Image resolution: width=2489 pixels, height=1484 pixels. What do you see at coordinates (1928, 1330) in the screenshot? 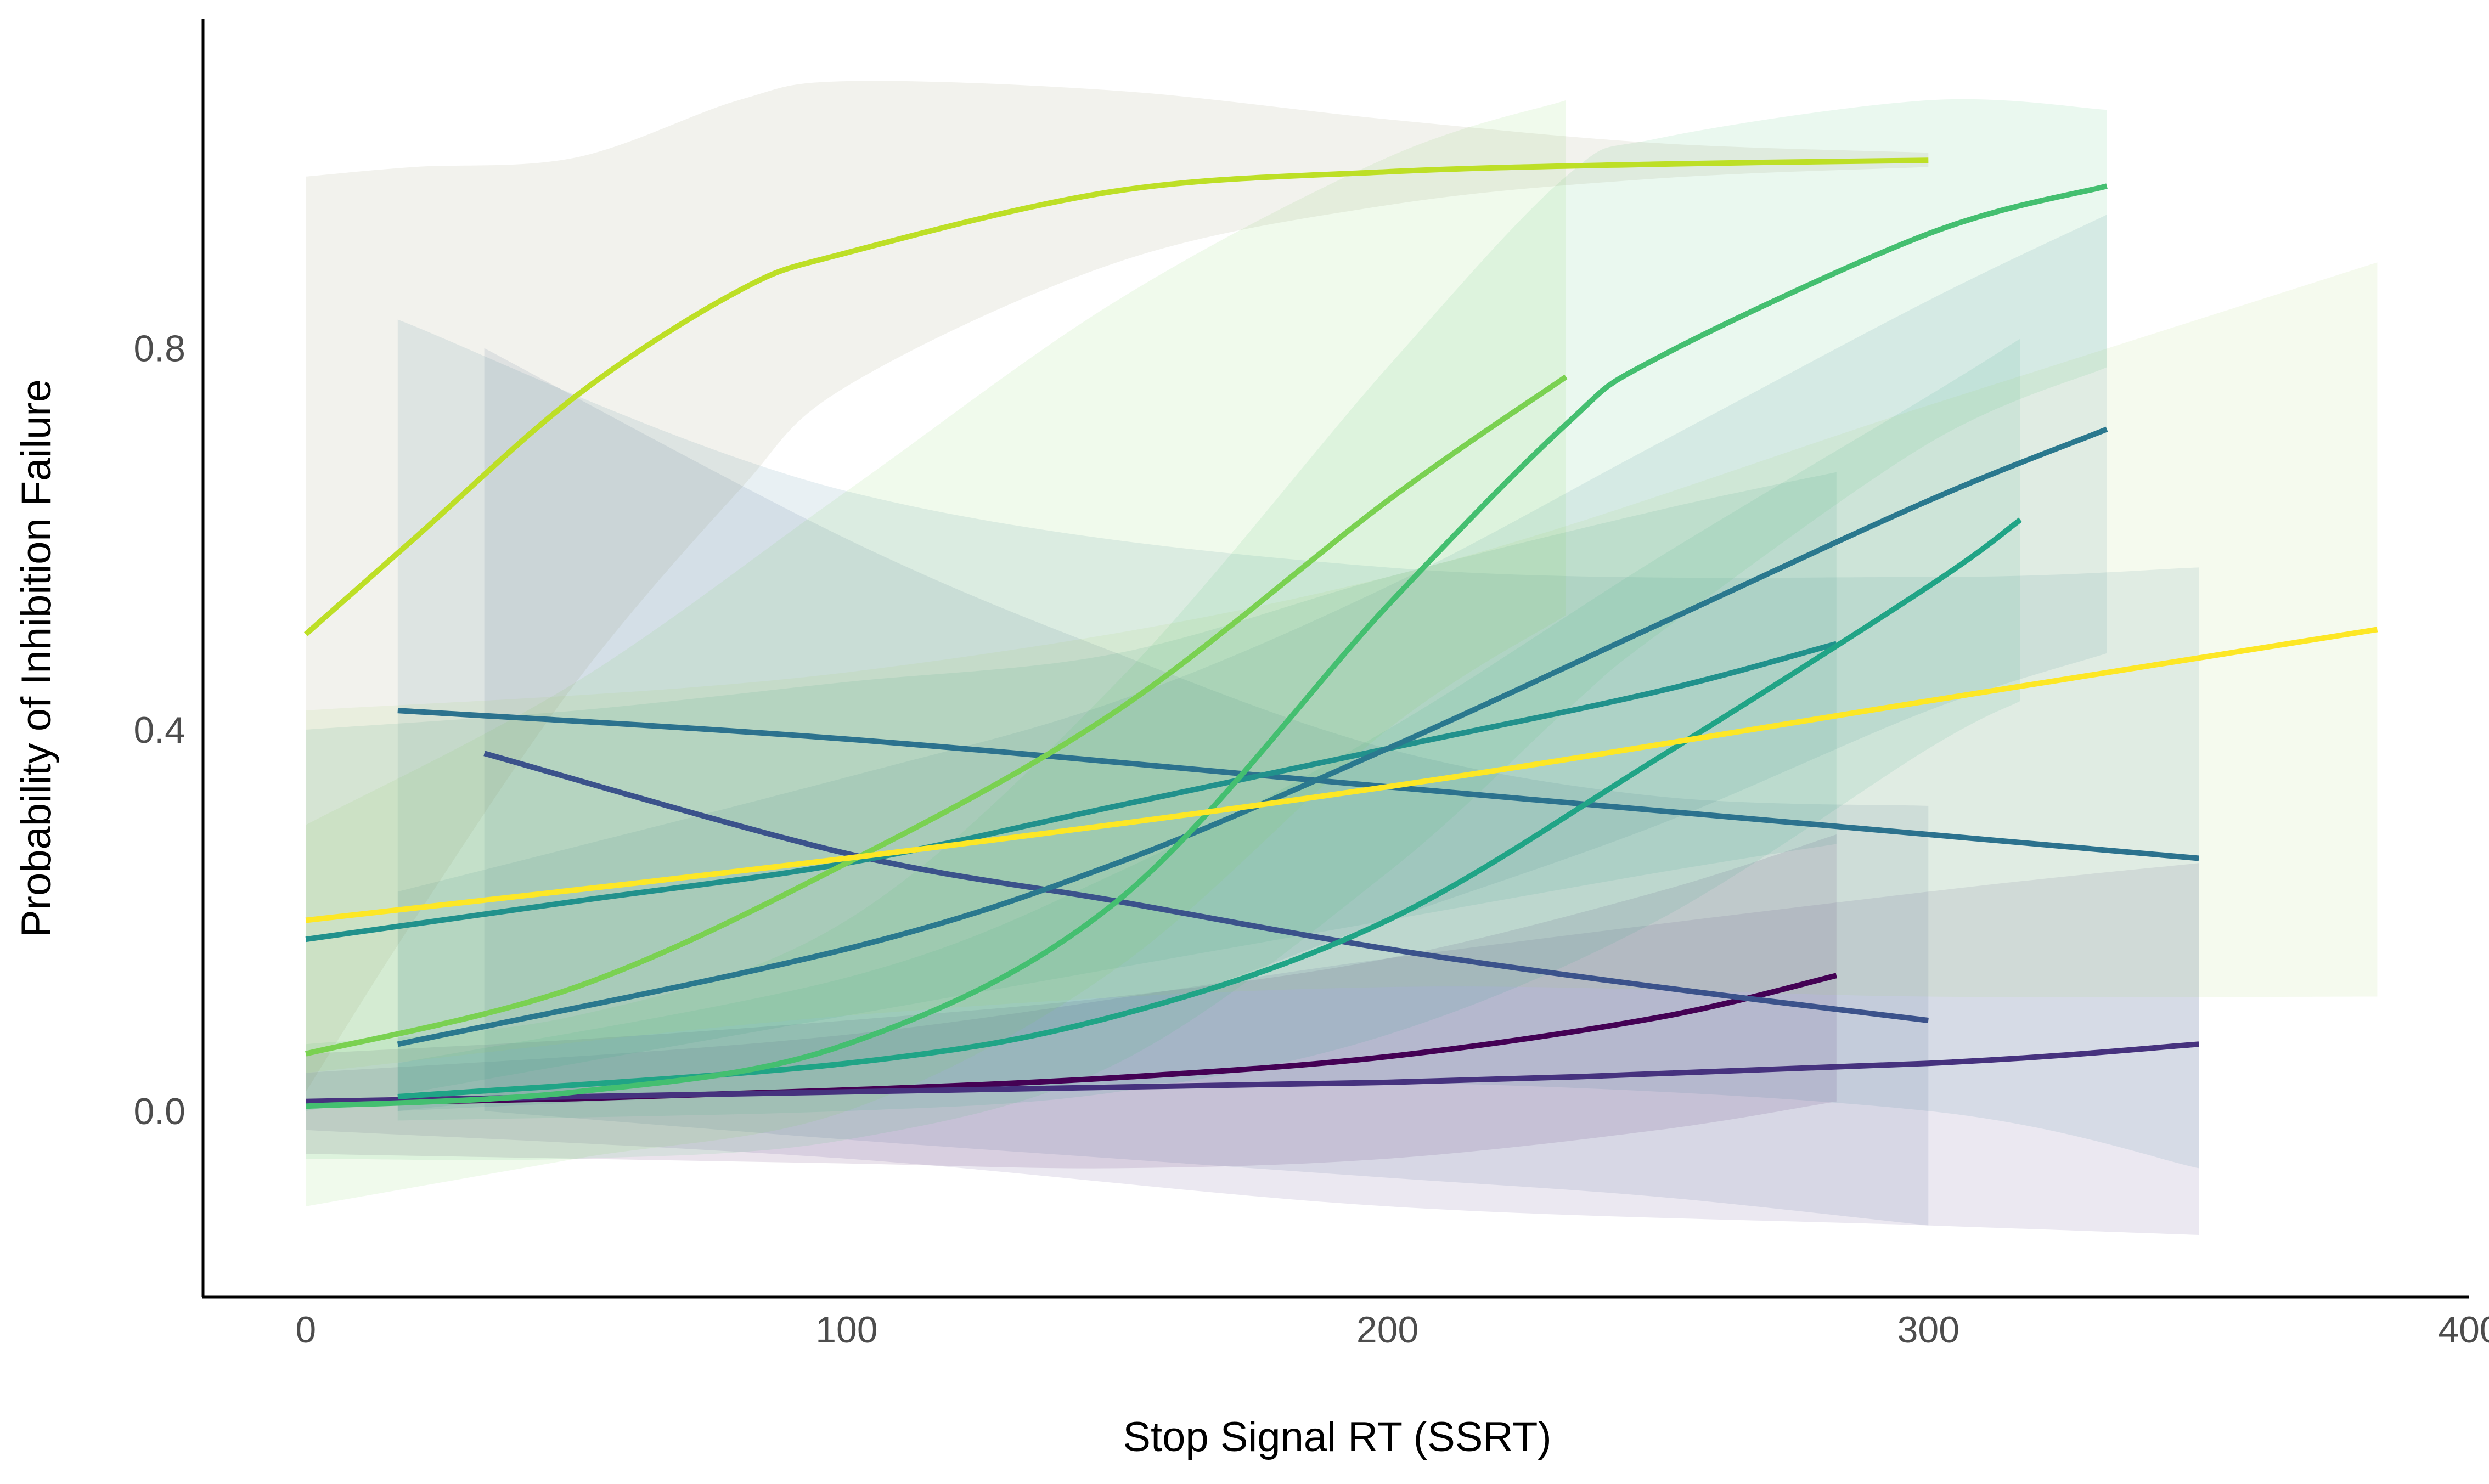
I see `x-tick-label: 300` at bounding box center [1928, 1330].